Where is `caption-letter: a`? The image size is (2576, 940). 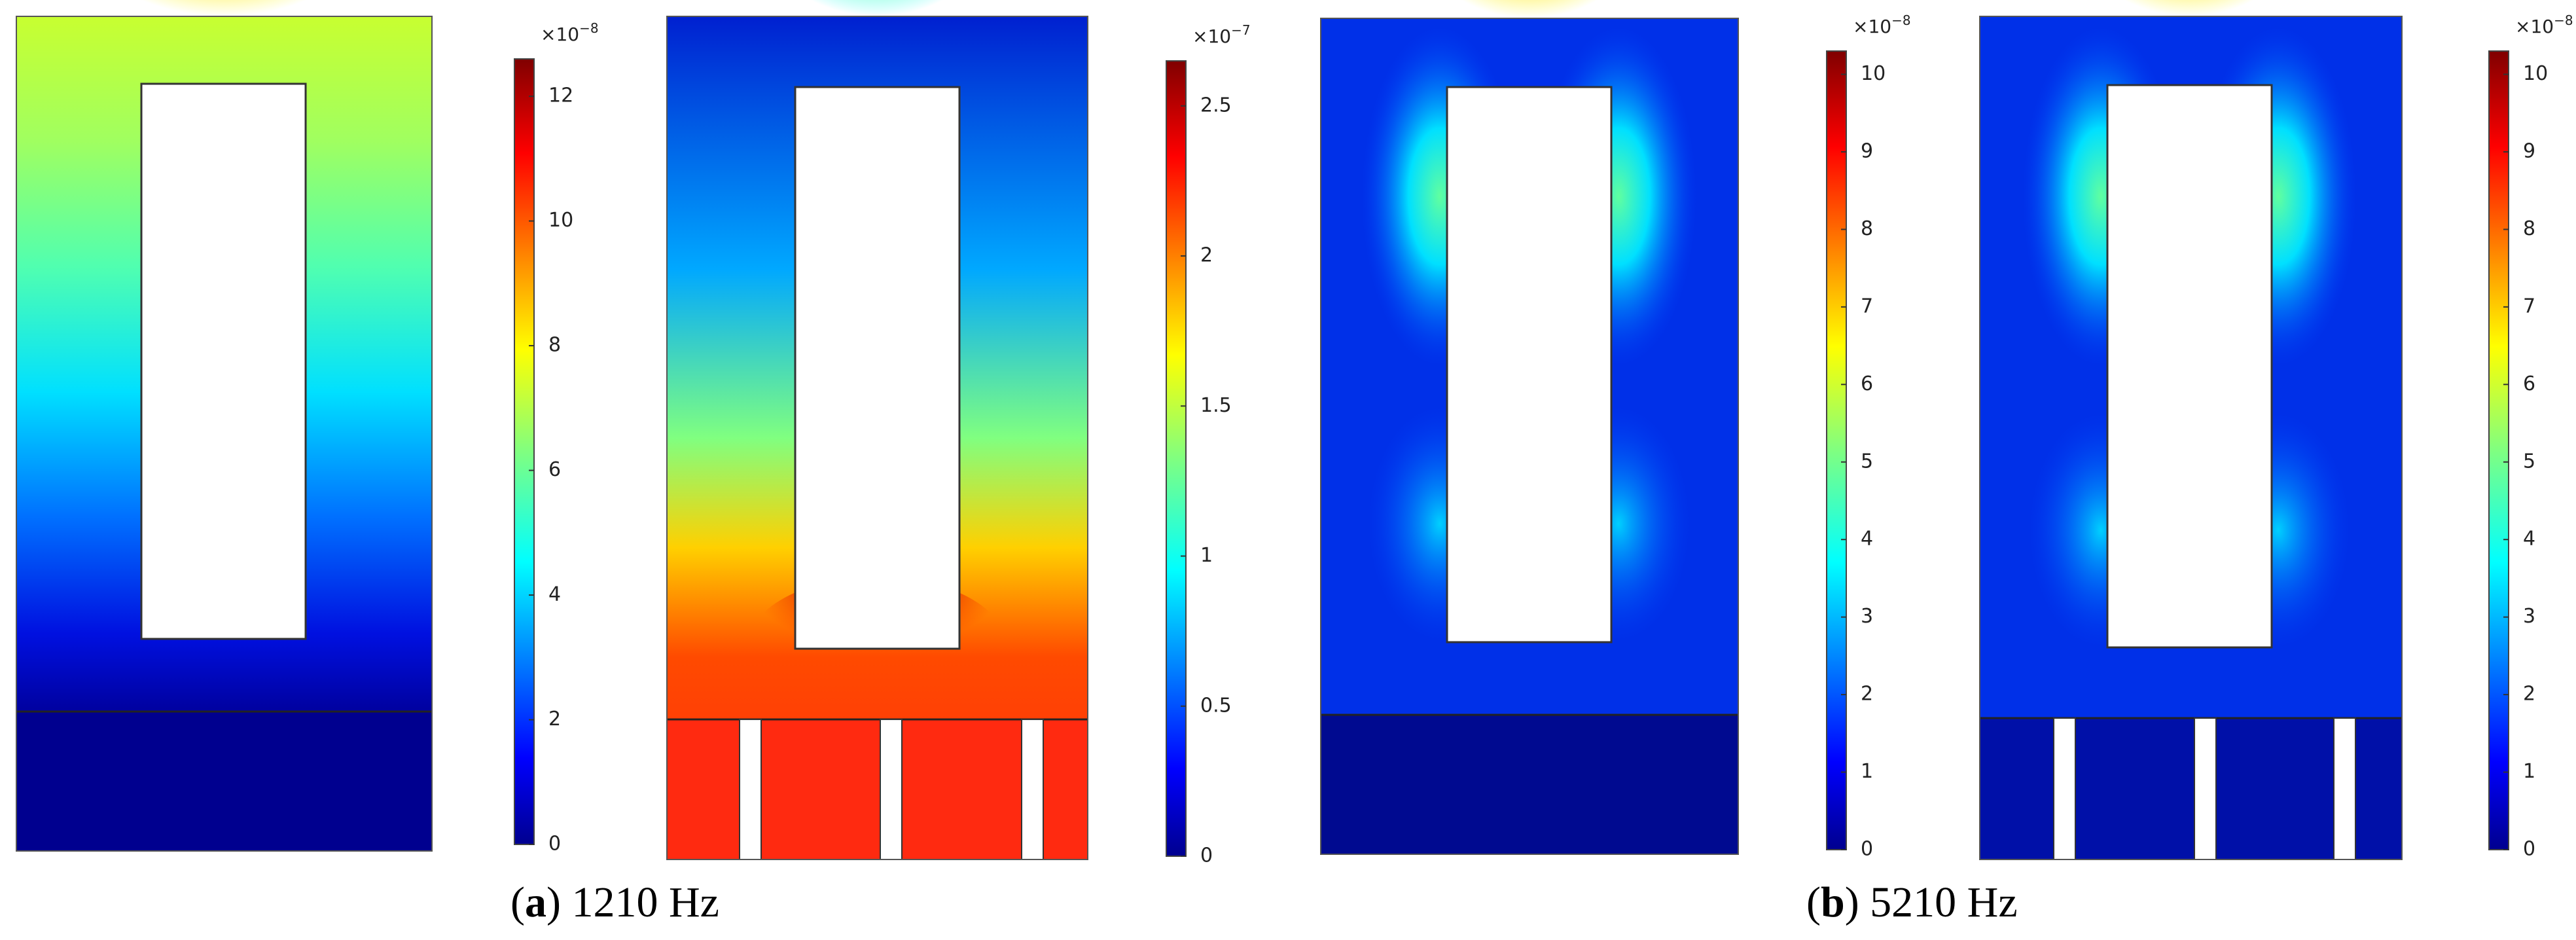 caption-letter: a is located at coordinates (535, 902).